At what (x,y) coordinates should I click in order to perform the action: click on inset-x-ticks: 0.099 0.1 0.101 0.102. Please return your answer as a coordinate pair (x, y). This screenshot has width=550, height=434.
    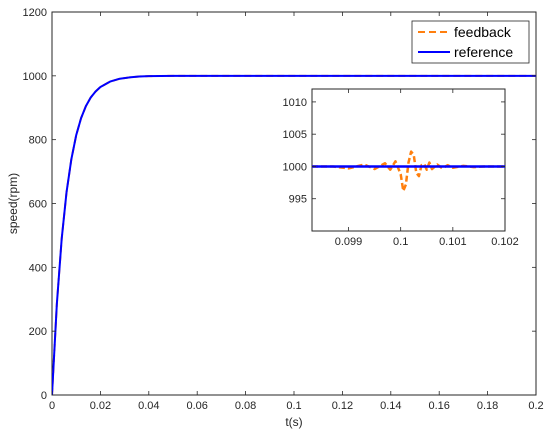
    Looking at the image, I should click on (427, 168).